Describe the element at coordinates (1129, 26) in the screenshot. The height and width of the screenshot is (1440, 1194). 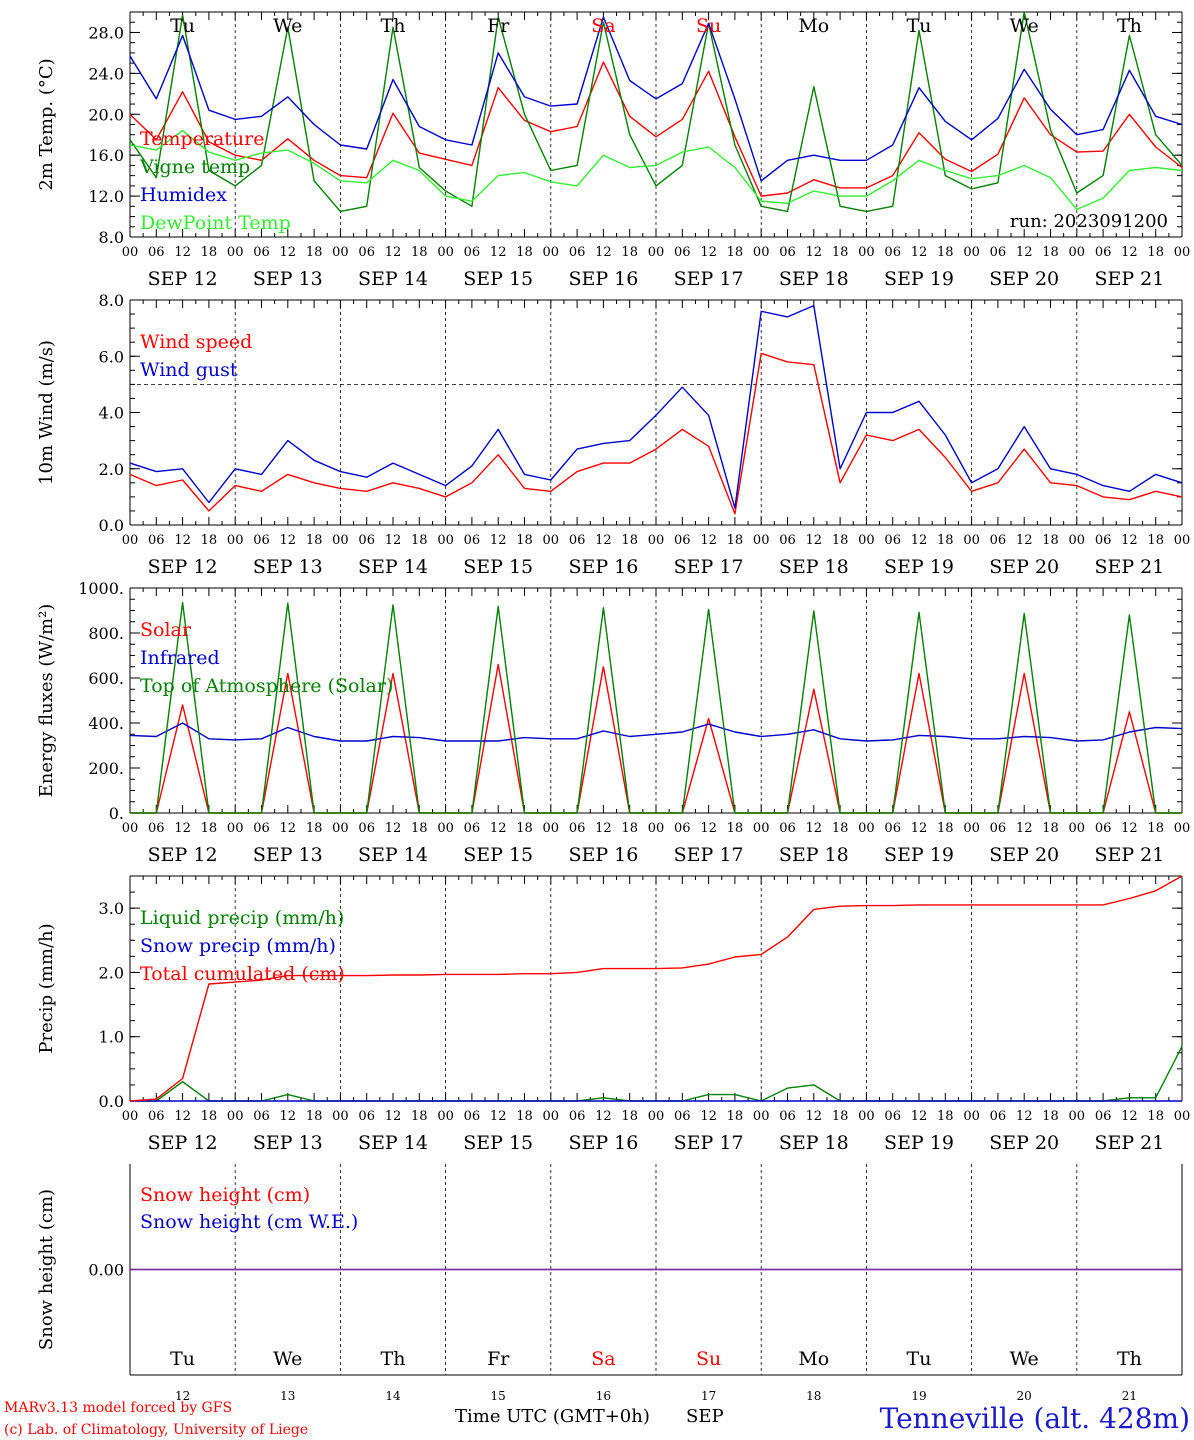
I see `weekday-label: Th` at that location.